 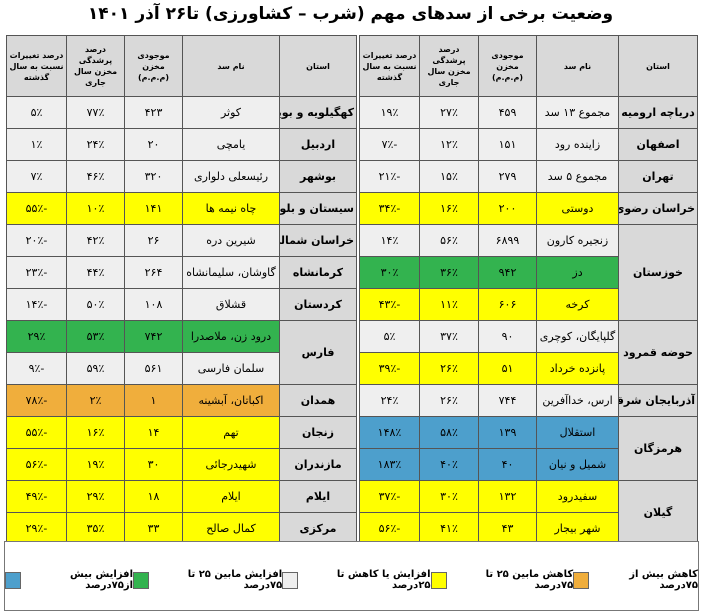 I want to click on change-percent-cell: -۲۳٪, so click(x=36, y=272).